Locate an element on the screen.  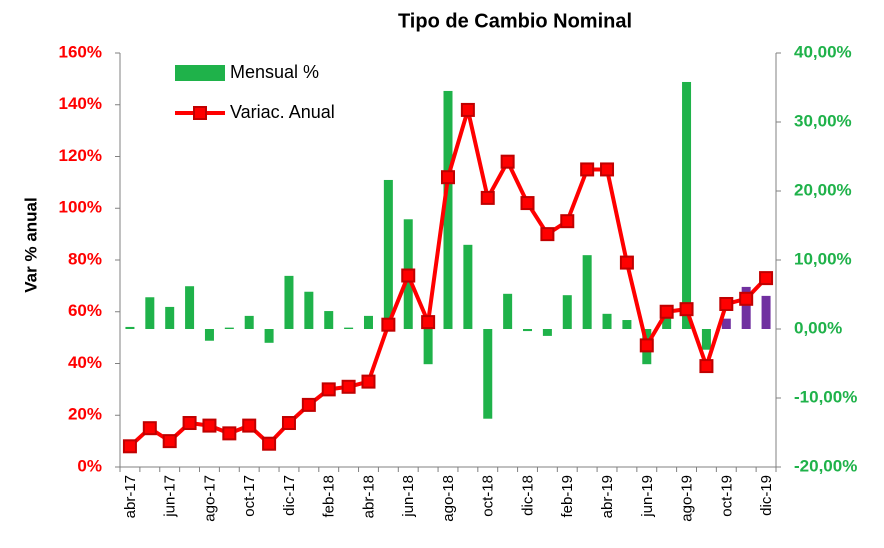
x-tick-label: oct-18 is located at coordinates (488, 496).